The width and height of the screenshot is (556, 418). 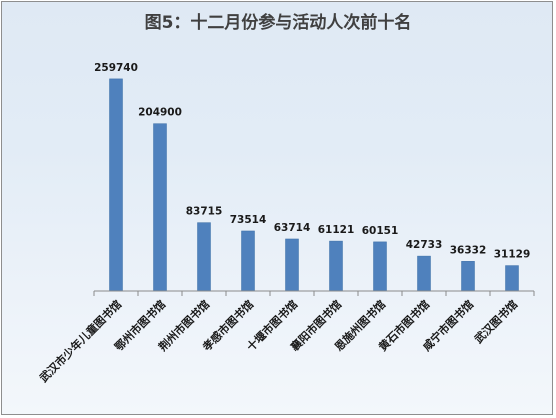 I want to click on data-label-9: 36332, so click(x=468, y=250).